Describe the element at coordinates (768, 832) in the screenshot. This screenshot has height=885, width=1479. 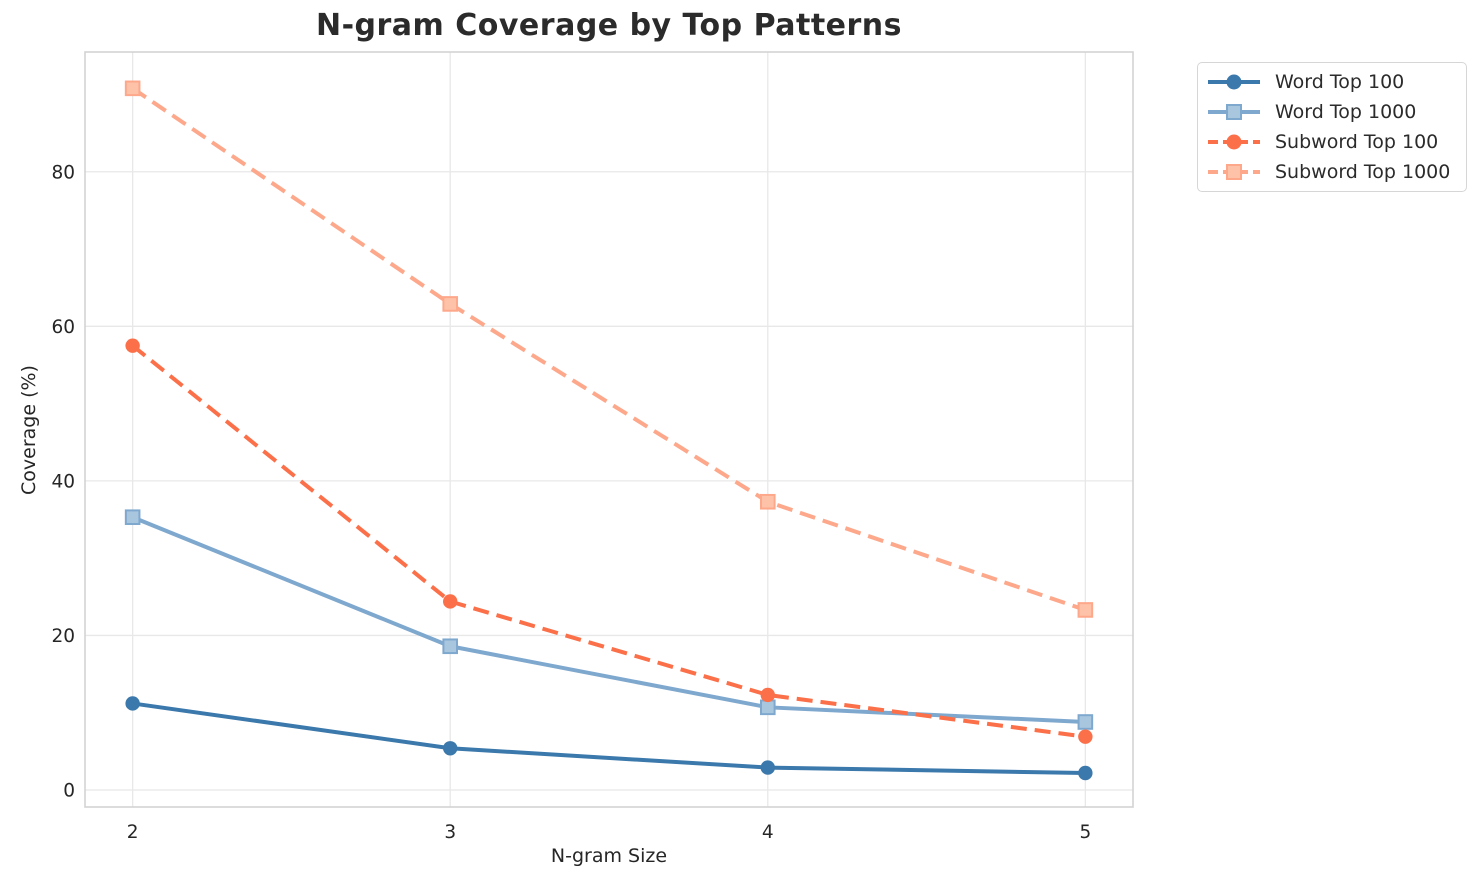
I see `x-tick-label: 4` at that location.